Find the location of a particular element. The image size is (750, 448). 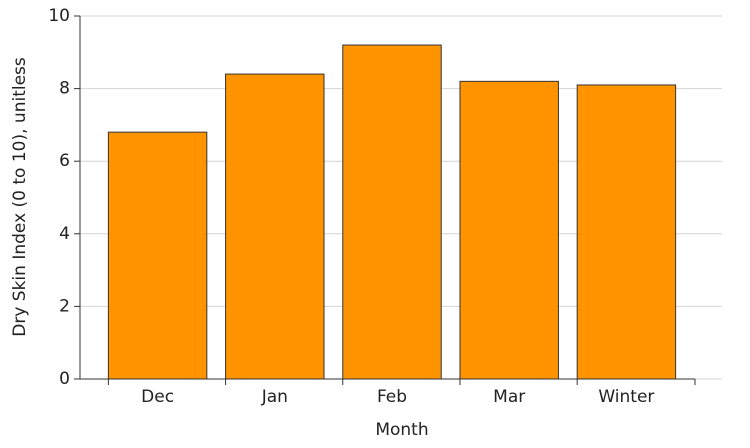

y-tick-label: 10 is located at coordinates (59, 16).